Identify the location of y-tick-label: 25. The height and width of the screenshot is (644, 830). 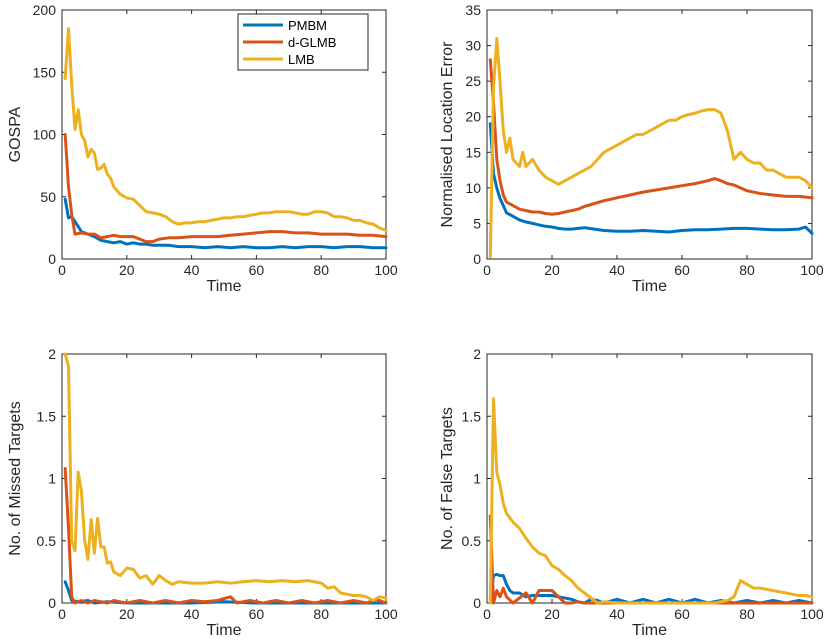
(473, 81).